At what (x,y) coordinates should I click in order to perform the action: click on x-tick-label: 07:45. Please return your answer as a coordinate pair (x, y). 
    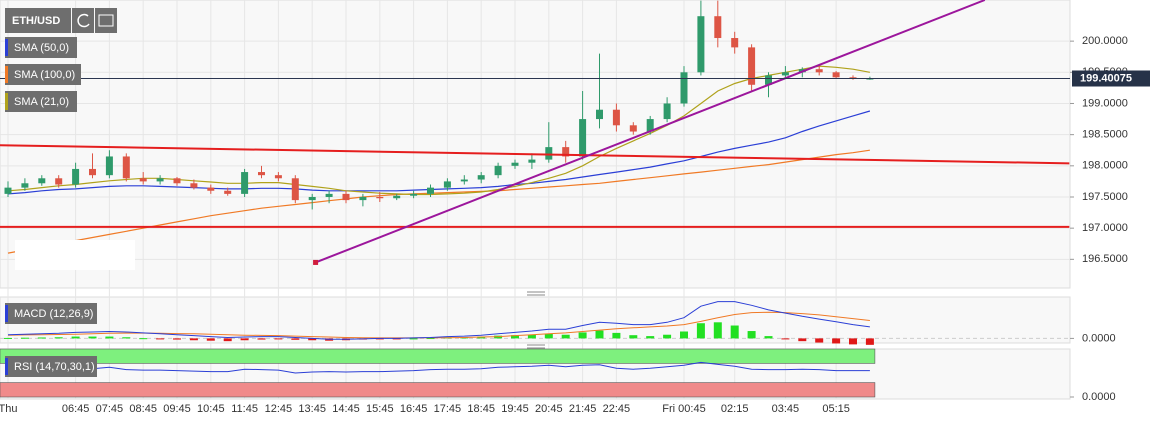
    Looking at the image, I should click on (110, 409).